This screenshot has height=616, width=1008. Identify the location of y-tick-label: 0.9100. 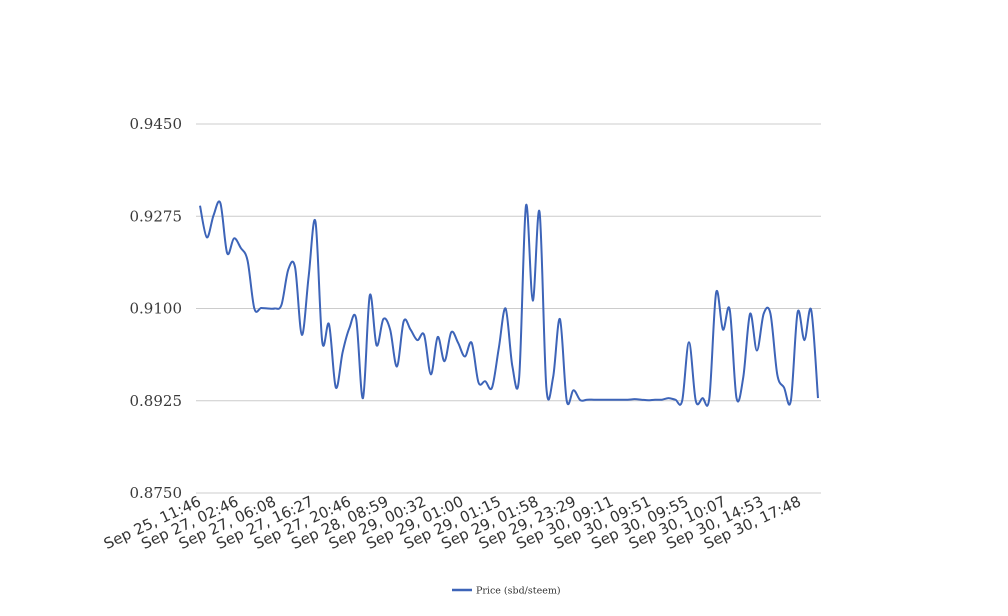
(156, 309).